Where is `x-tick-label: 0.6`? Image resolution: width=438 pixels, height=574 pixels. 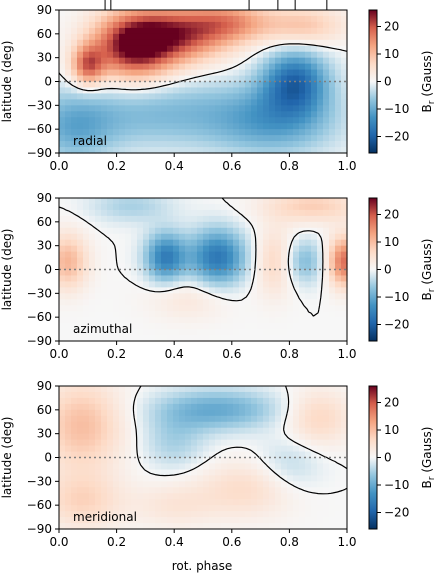 x-tick-label: 0.6 is located at coordinates (231, 166).